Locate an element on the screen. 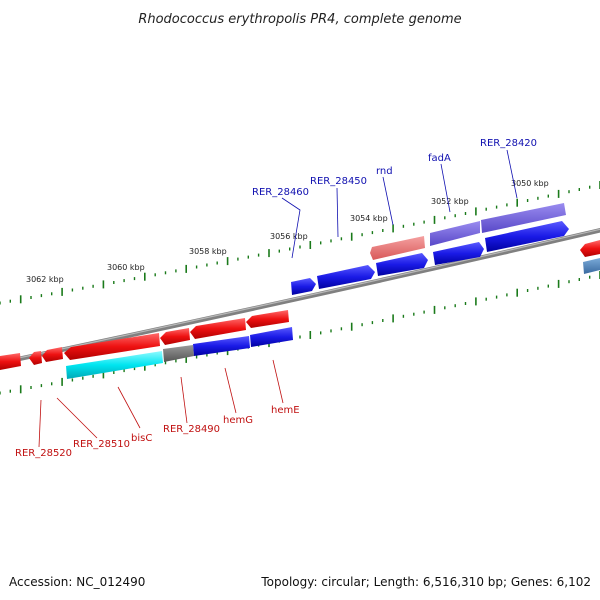  accession-text: Accession: NC_012490 is located at coordinates (77, 582).